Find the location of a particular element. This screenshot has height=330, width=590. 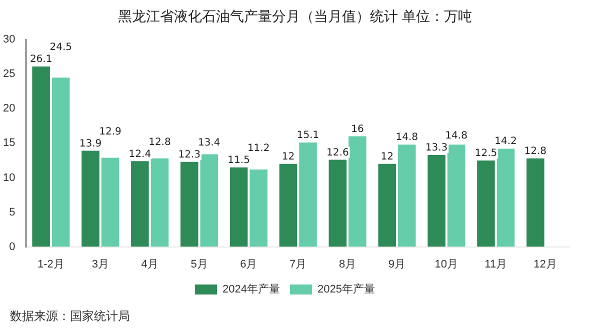

y-tick-label: 20 is located at coordinates (9, 108).